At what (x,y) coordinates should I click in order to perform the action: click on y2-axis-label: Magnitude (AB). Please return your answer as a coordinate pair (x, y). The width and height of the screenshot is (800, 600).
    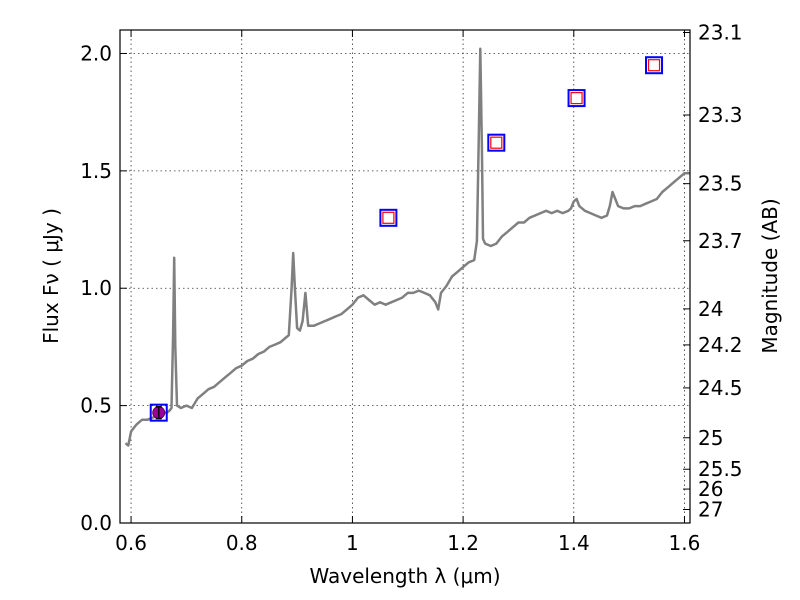
    Looking at the image, I should click on (770, 275).